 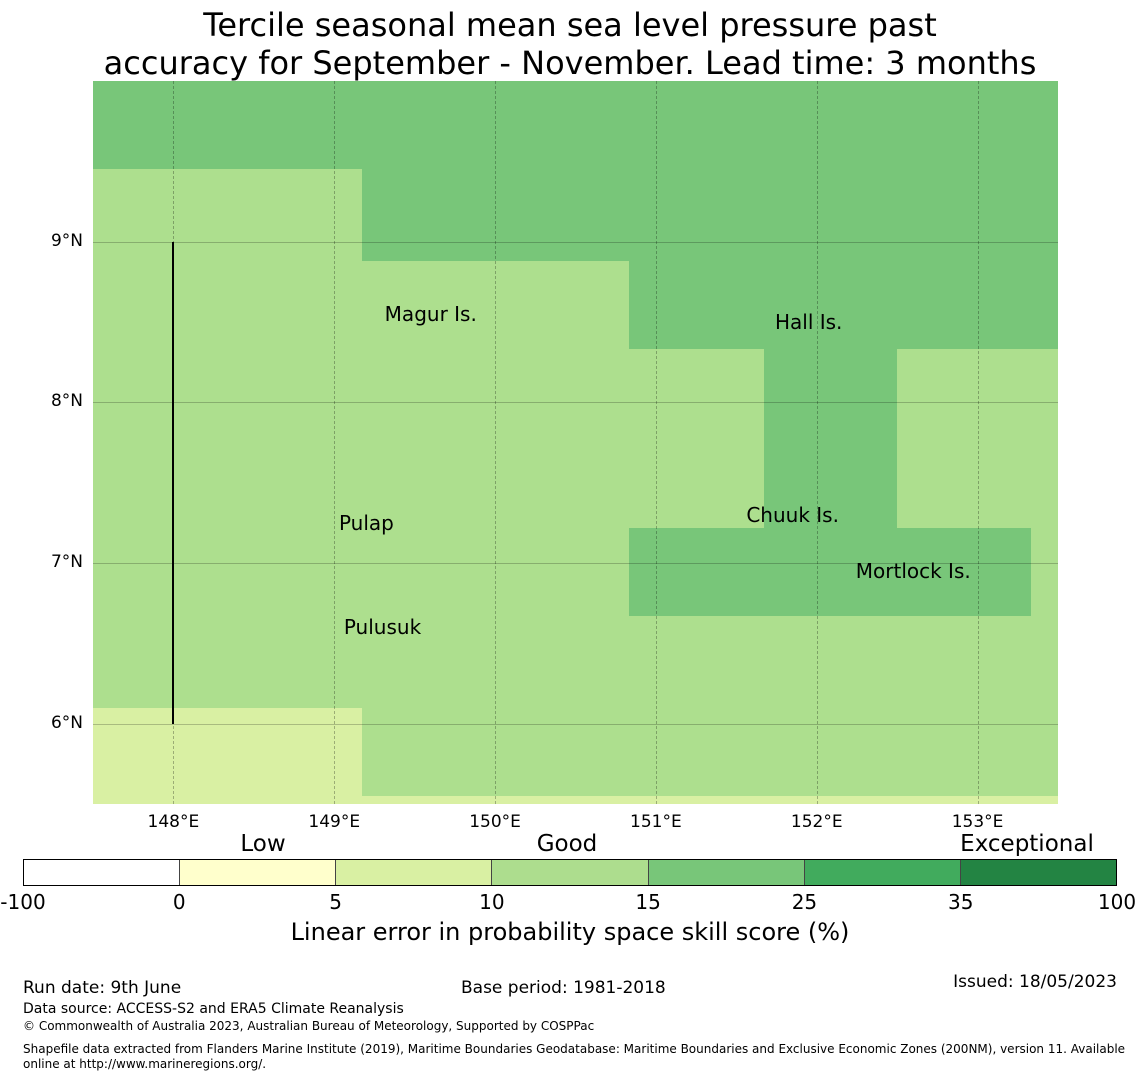 I want to click on latitude-tick-label: 7°N, so click(x=66, y=562).